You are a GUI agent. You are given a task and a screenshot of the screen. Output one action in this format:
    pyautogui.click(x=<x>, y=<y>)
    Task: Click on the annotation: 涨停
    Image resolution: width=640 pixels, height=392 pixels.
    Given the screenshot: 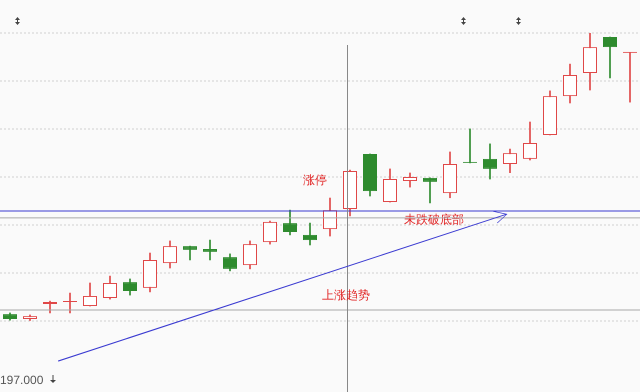 What is the action you would take?
    pyautogui.click(x=315, y=180)
    